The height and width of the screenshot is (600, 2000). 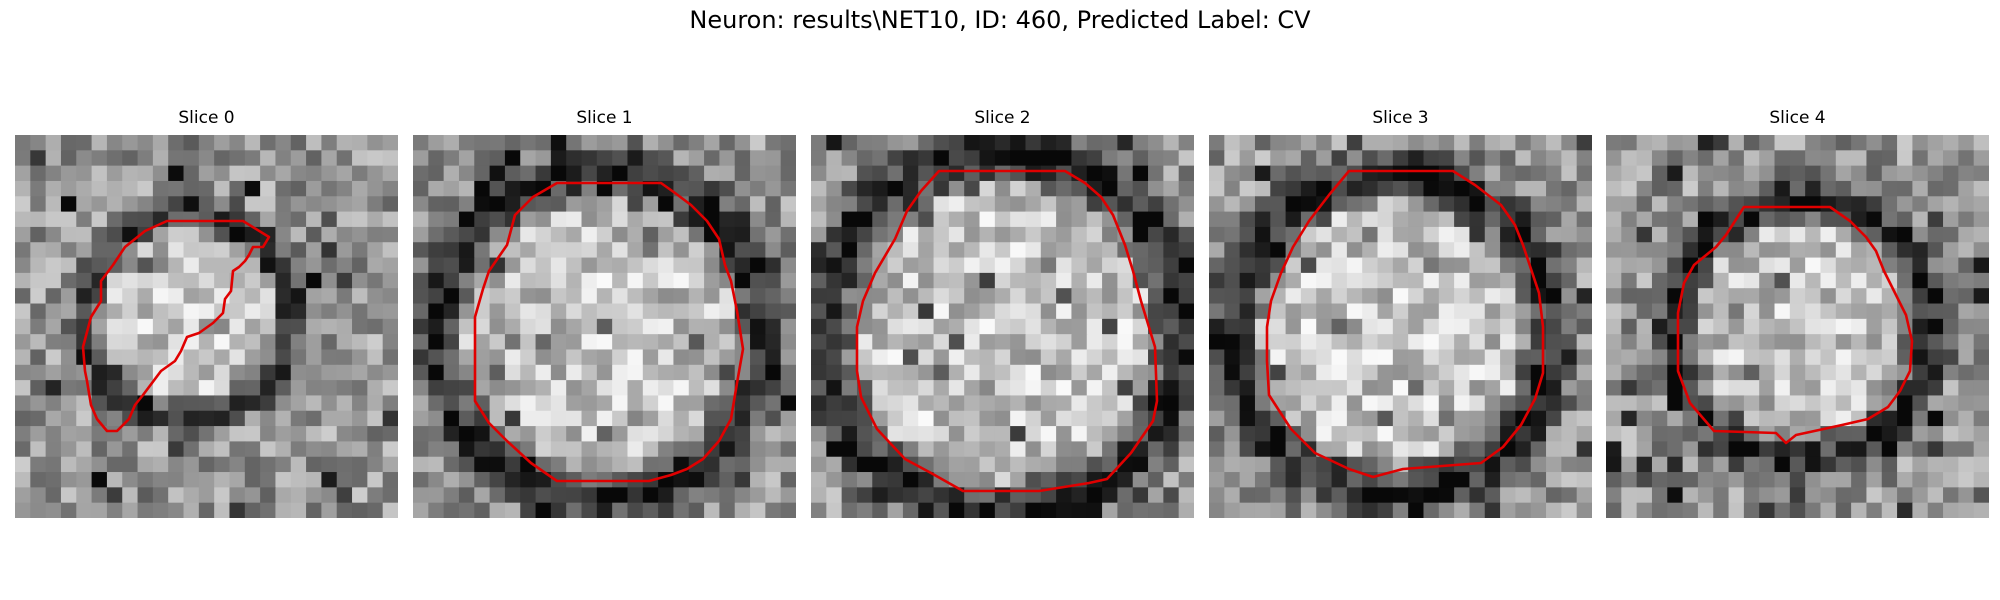 I want to click on contour-outline, so click(x=1795, y=325).